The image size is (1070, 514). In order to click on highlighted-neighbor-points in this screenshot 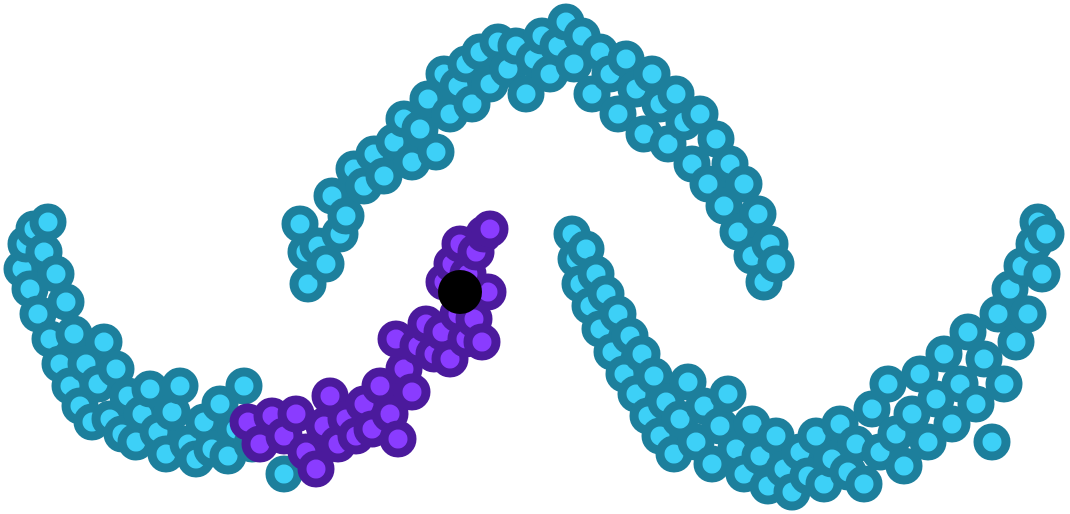, I will do `click(369, 349)`.